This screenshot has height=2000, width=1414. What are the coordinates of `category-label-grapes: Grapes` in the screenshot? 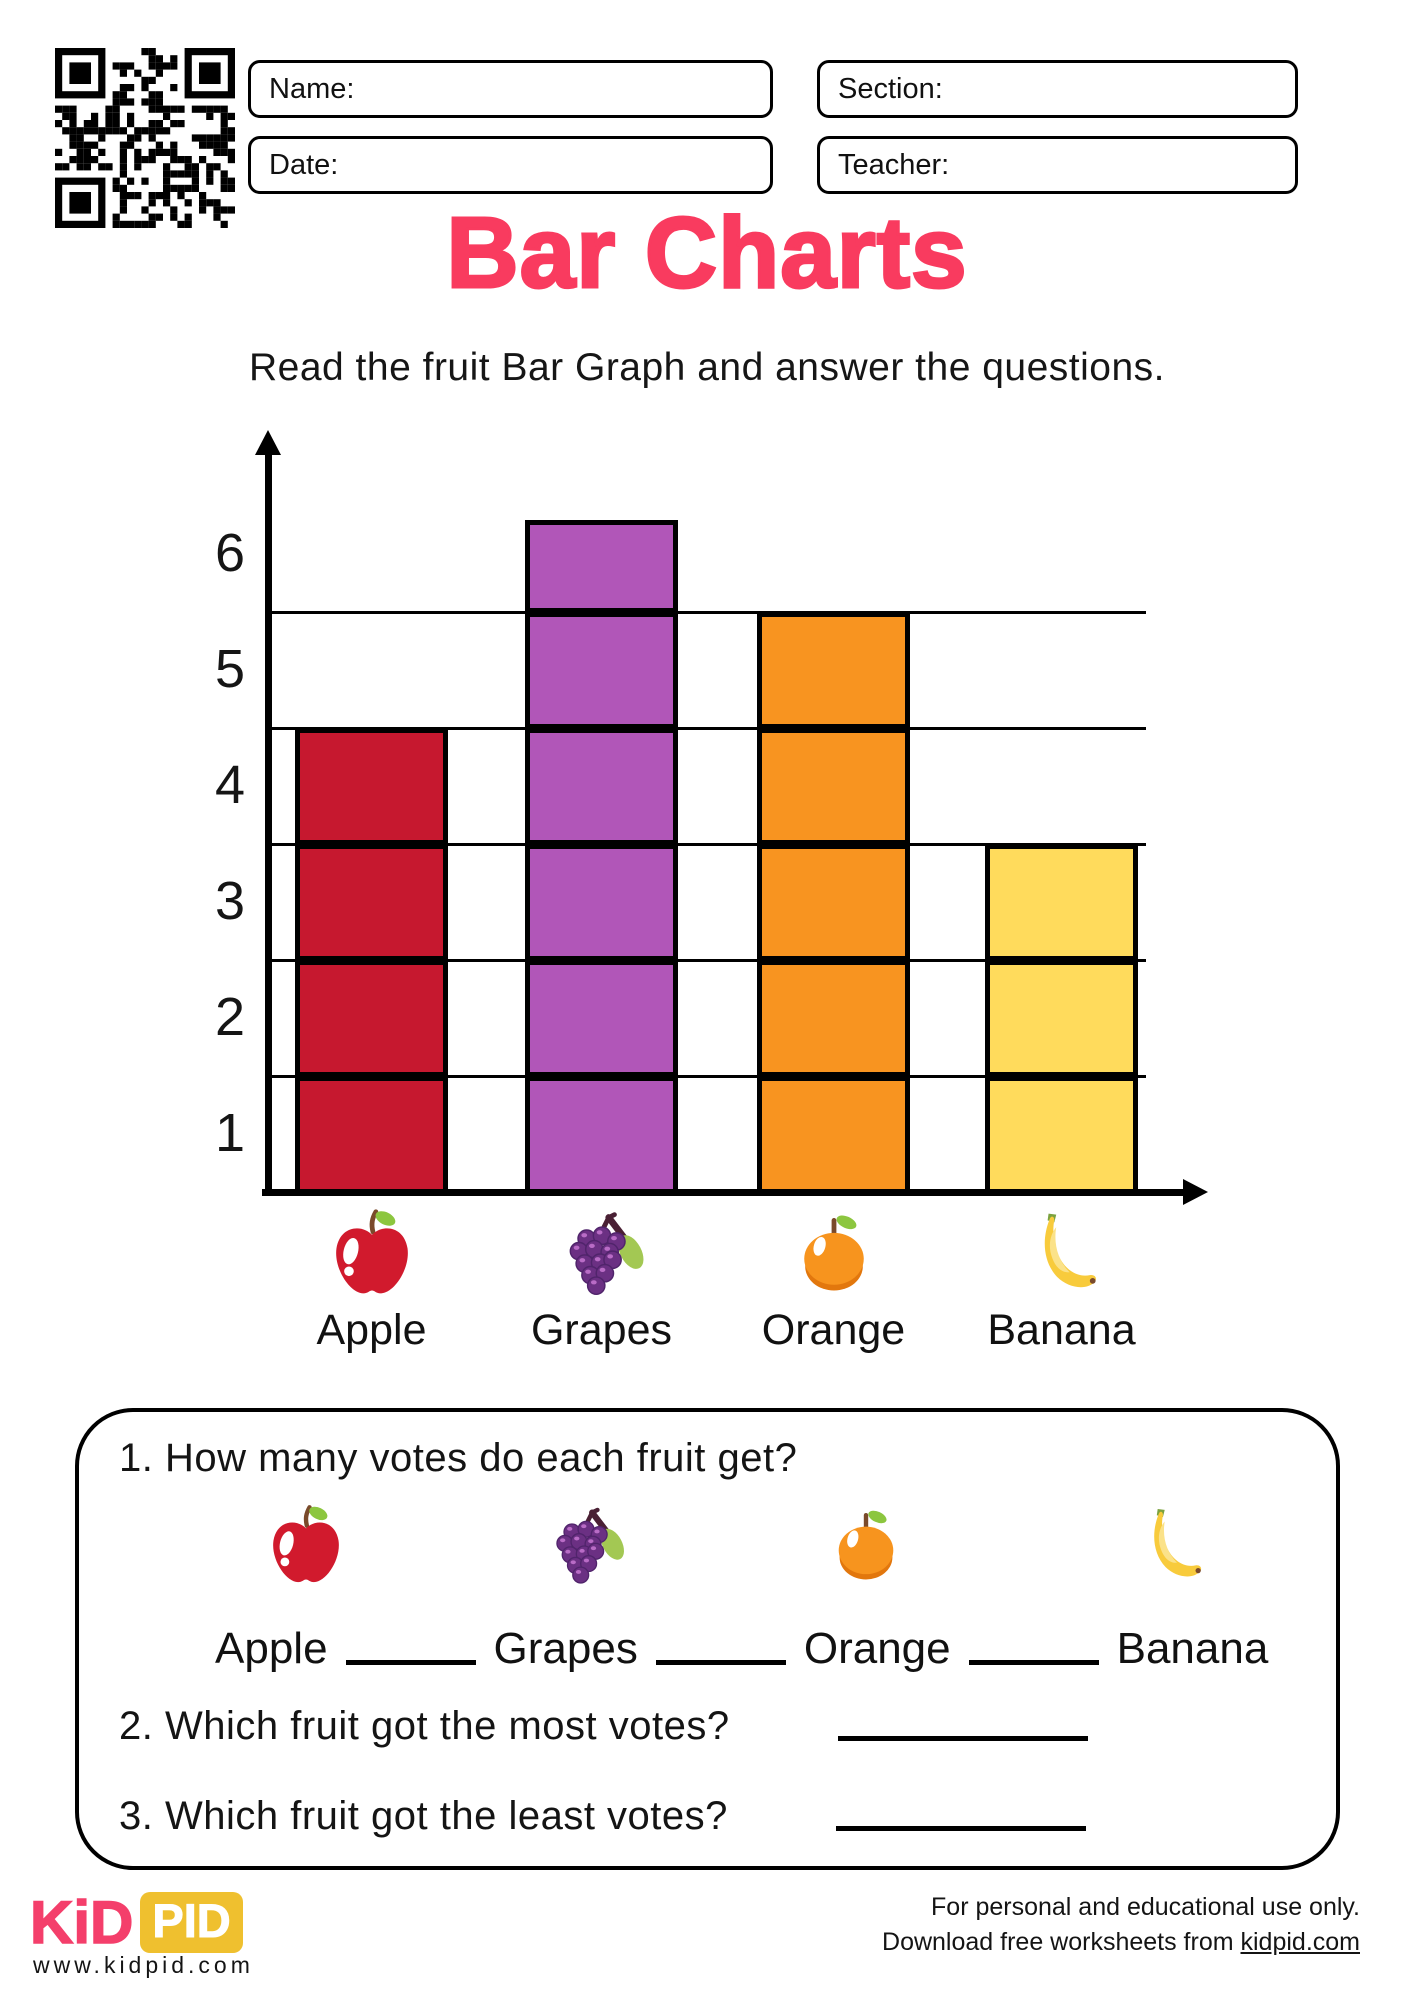 It's located at (601, 1330).